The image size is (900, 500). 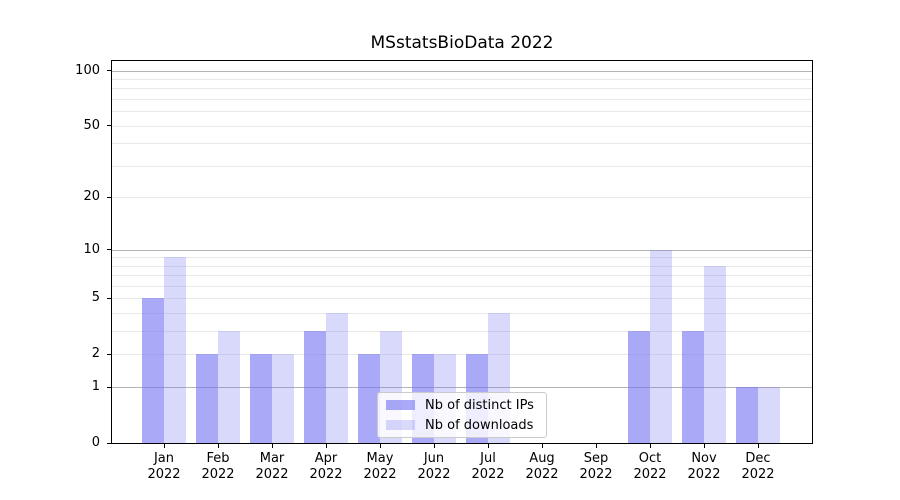 What do you see at coordinates (596, 458) in the screenshot?
I see `x-tick-month: Sep` at bounding box center [596, 458].